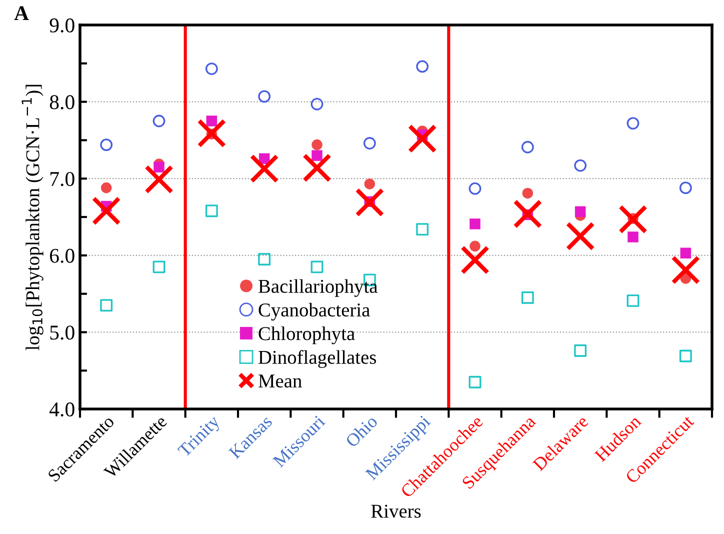  What do you see at coordinates (306, 335) in the screenshot?
I see `legend-label: Chlorophyta` at bounding box center [306, 335].